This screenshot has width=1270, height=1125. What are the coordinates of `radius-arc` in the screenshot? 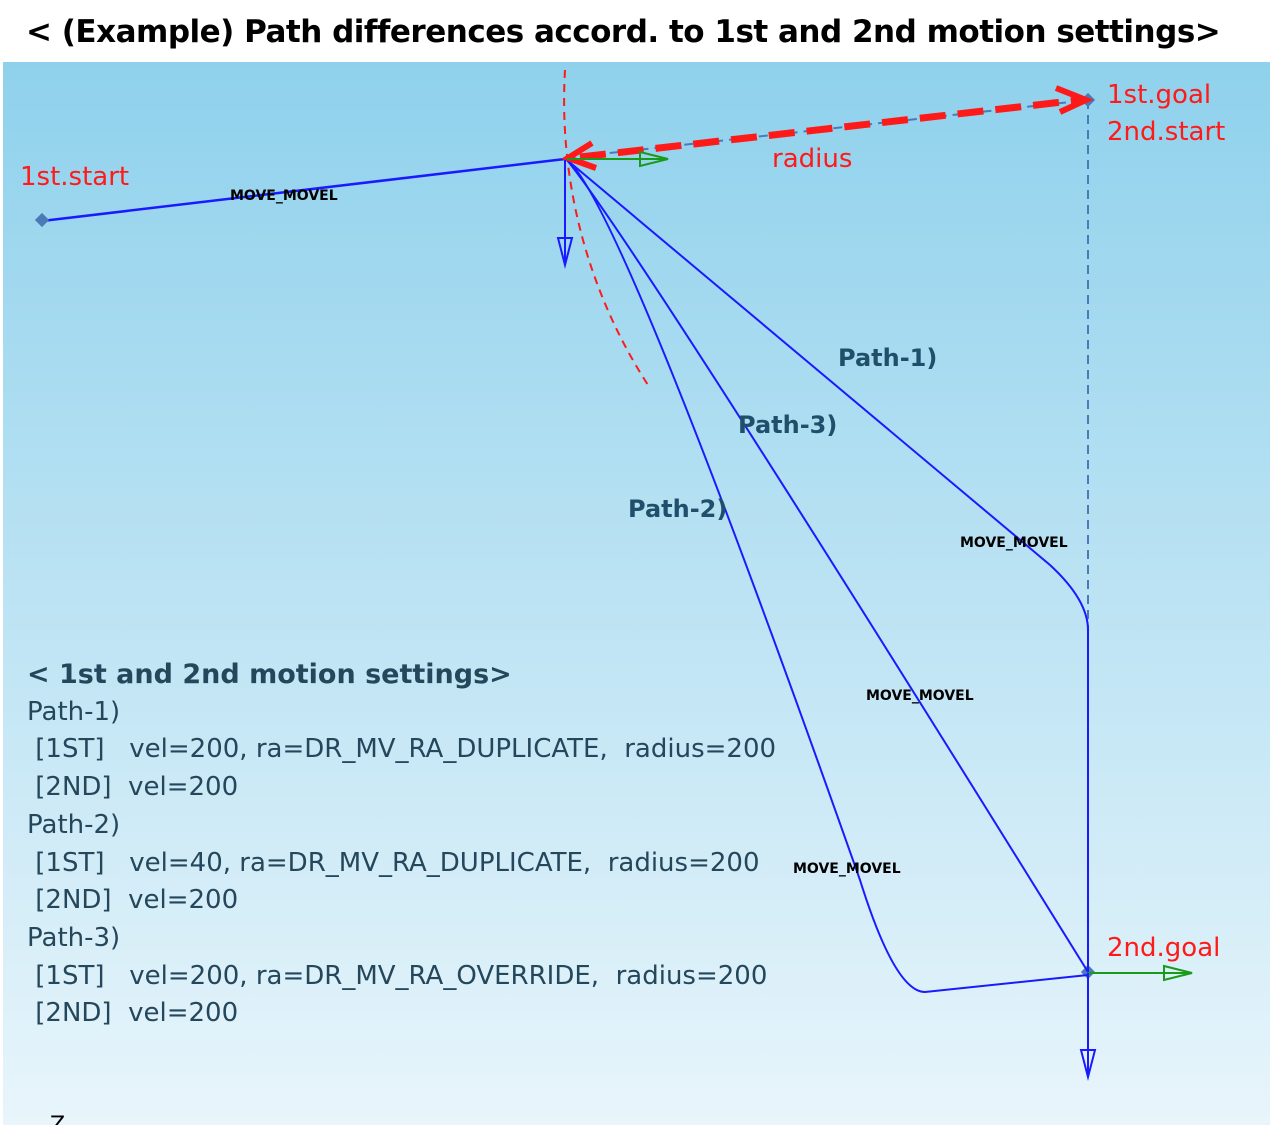 It's located at (606, 227).